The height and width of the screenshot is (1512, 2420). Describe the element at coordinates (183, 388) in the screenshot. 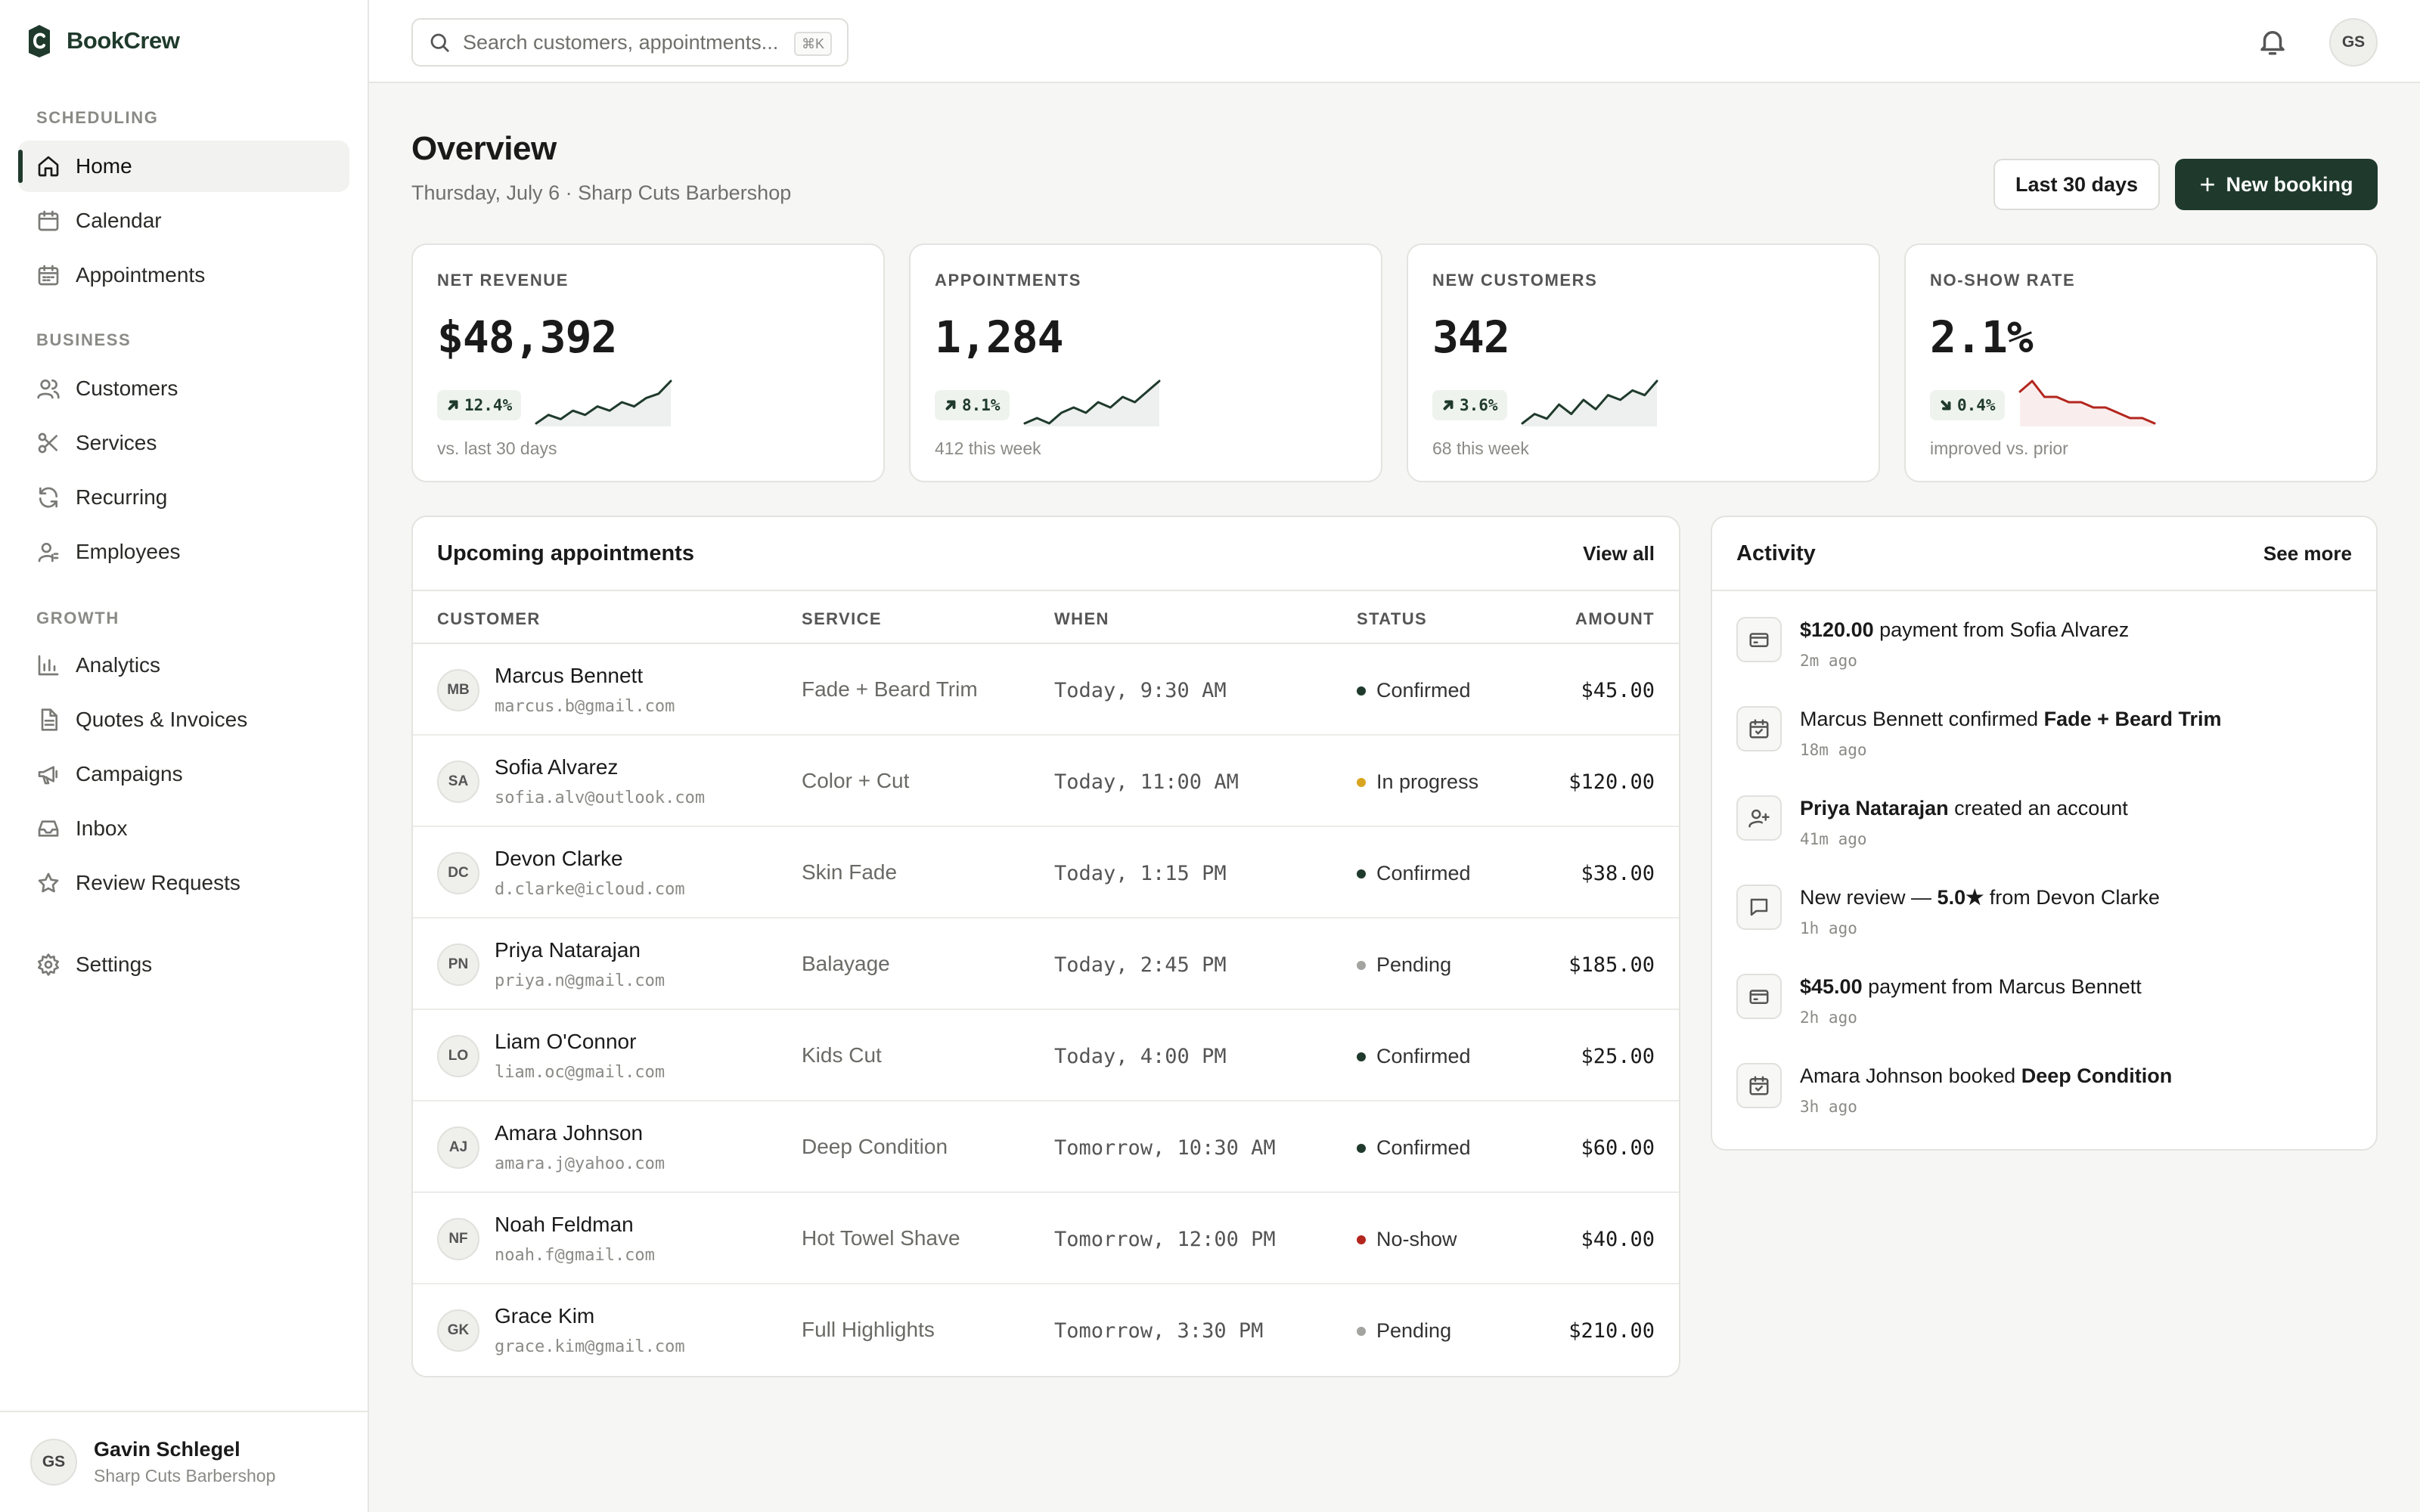

I see `sidebar-item-customers: Customers` at that location.